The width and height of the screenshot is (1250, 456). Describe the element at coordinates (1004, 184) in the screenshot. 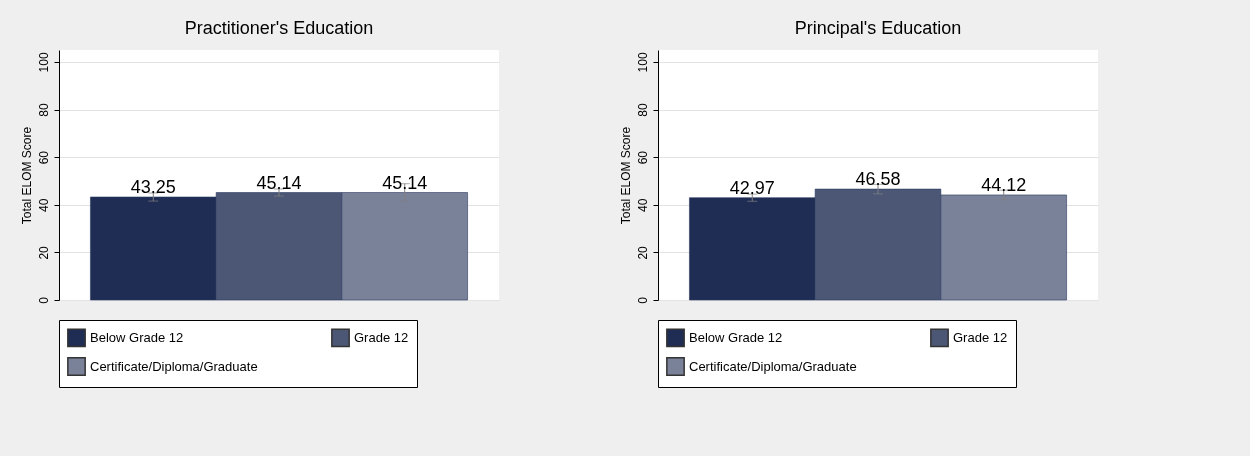

I see `data-label: 44.12` at that location.